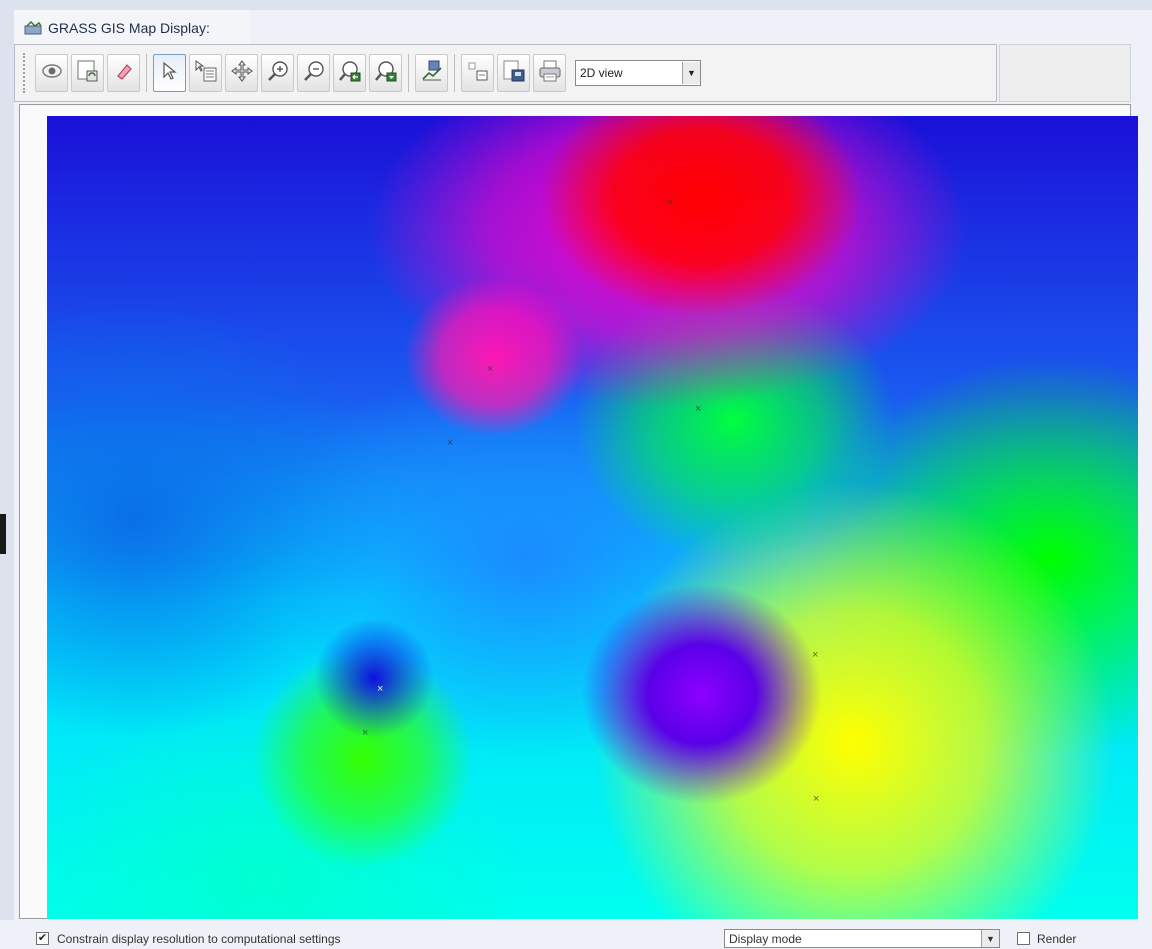 Image resolution: width=1152 pixels, height=949 pixels. I want to click on erase-display-button, so click(123, 73).